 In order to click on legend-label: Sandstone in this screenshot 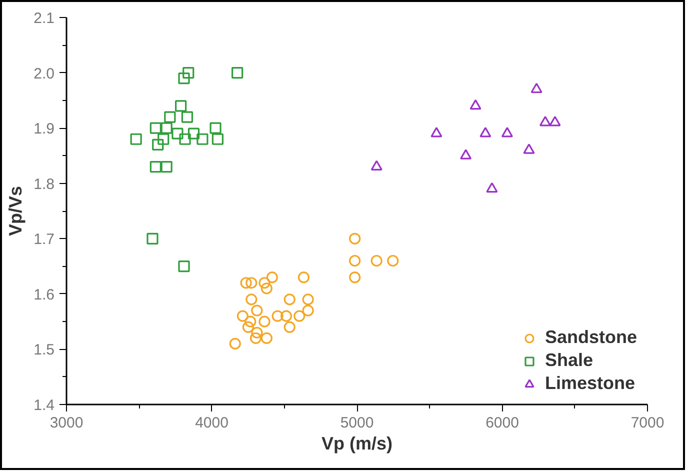, I will do `click(590, 337)`.